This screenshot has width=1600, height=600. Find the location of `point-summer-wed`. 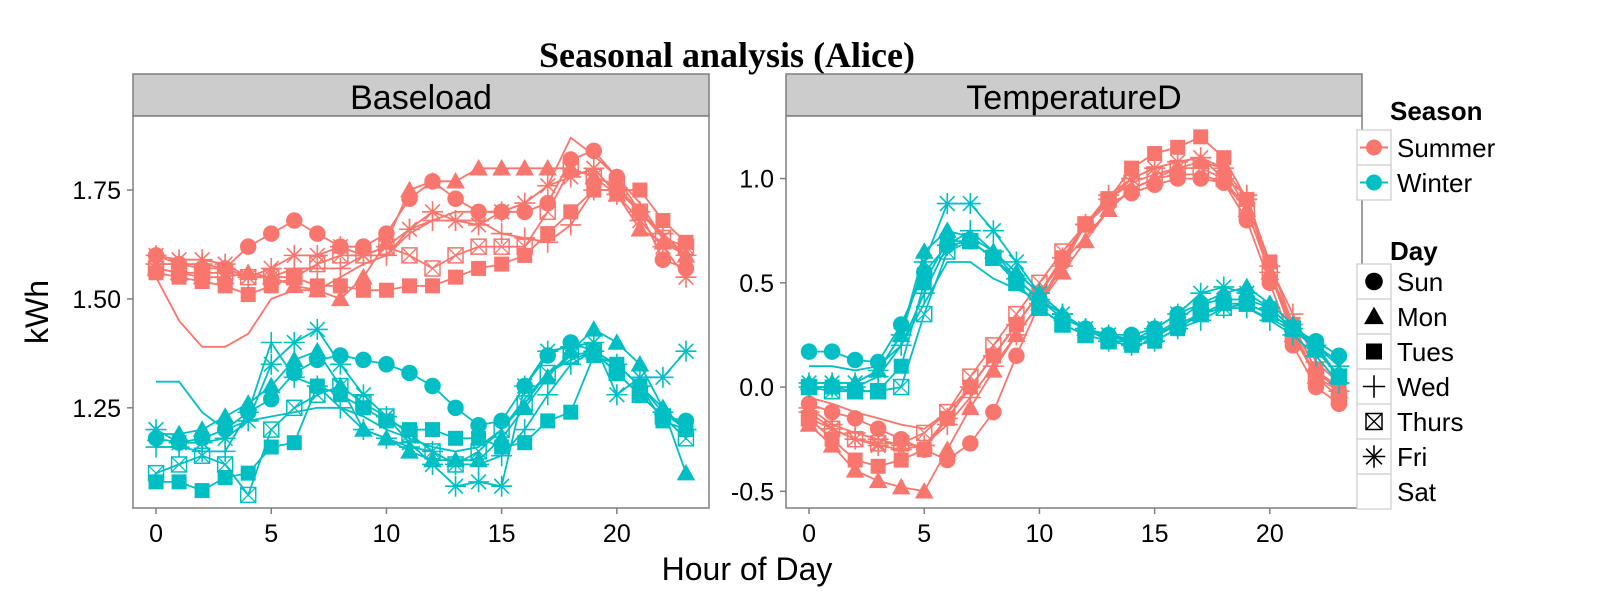

point-summer-wed is located at coordinates (571, 225).